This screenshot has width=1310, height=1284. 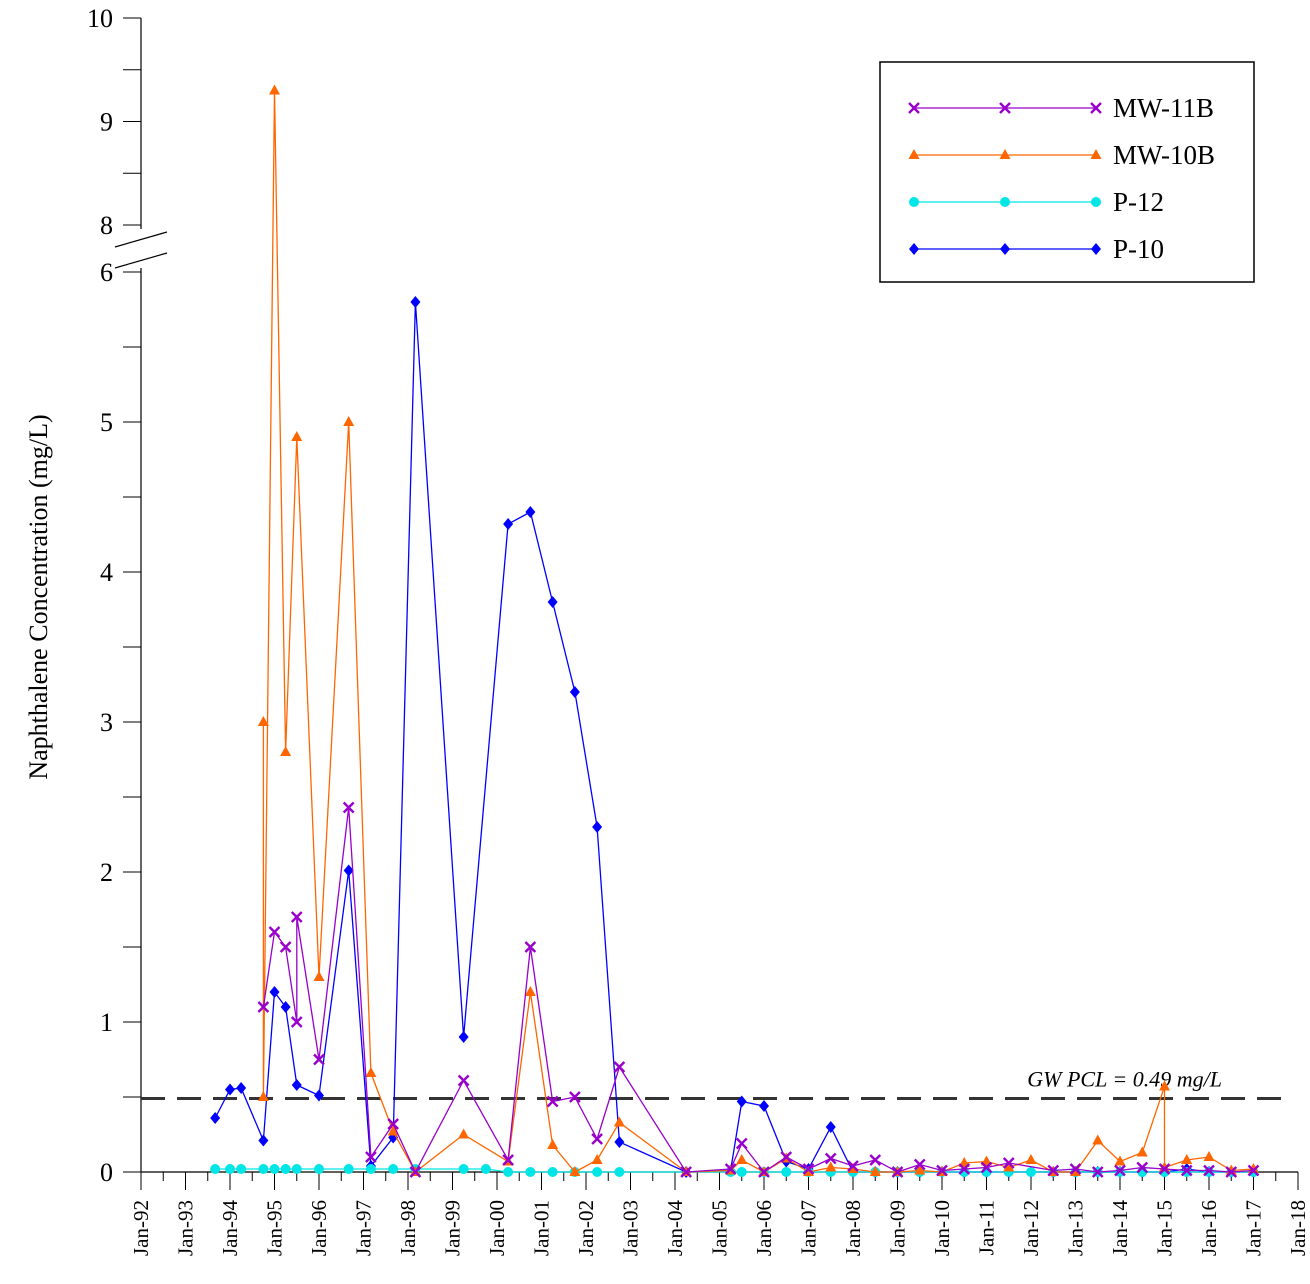 I want to click on x-tick-label: Jan-94, so click(x=230, y=1228).